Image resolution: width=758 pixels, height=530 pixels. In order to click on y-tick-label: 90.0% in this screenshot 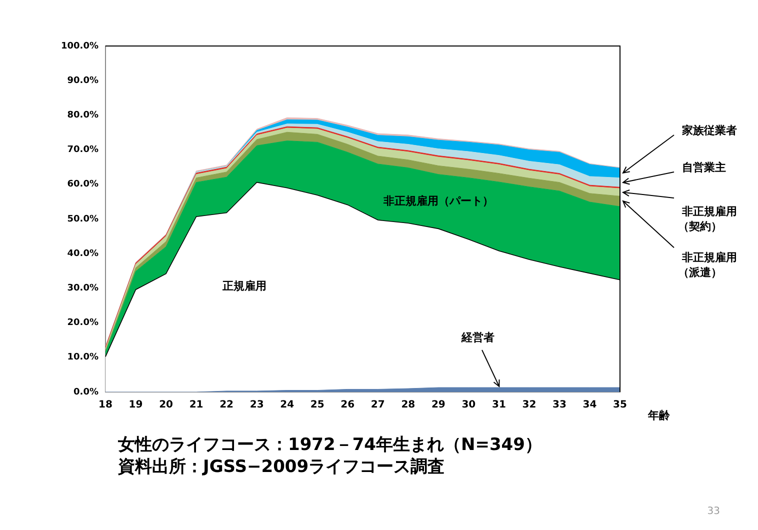, I will do `click(82, 81)`.